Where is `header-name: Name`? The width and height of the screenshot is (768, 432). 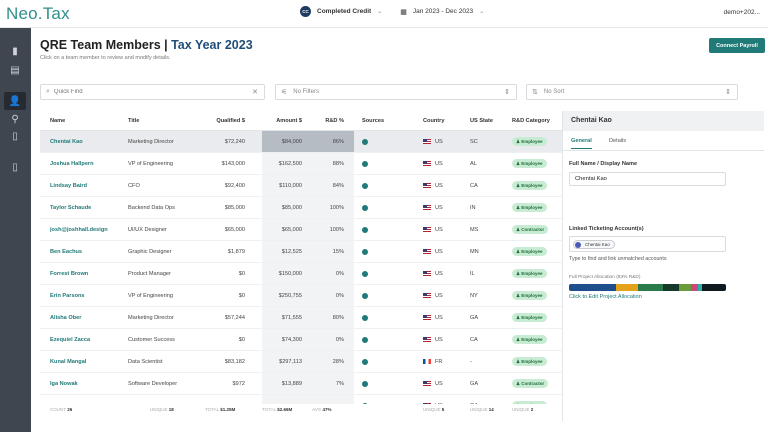 header-name: Name is located at coordinates (58, 120).